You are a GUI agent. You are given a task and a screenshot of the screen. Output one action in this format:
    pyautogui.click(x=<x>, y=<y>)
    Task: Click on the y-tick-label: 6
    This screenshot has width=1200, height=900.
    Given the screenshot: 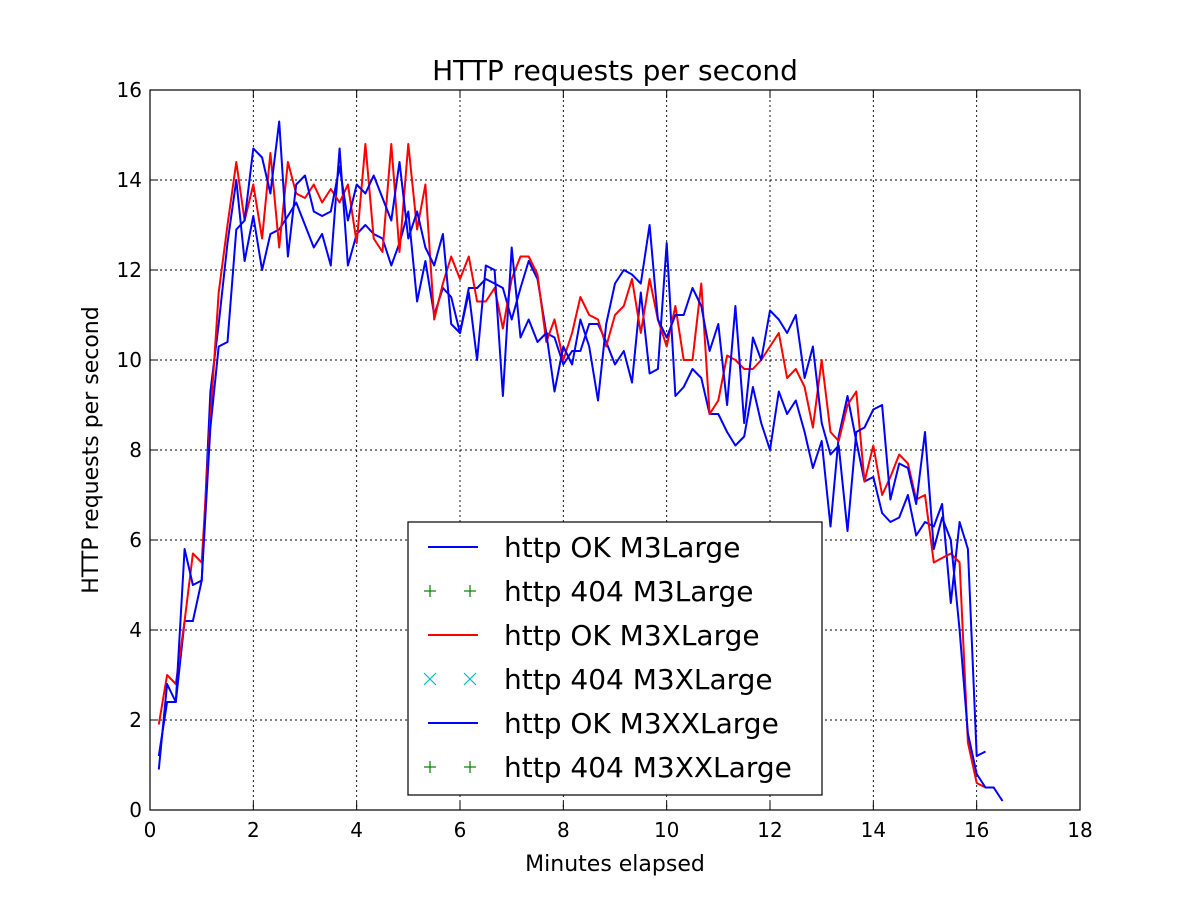 What is the action you would take?
    pyautogui.click(x=135, y=540)
    